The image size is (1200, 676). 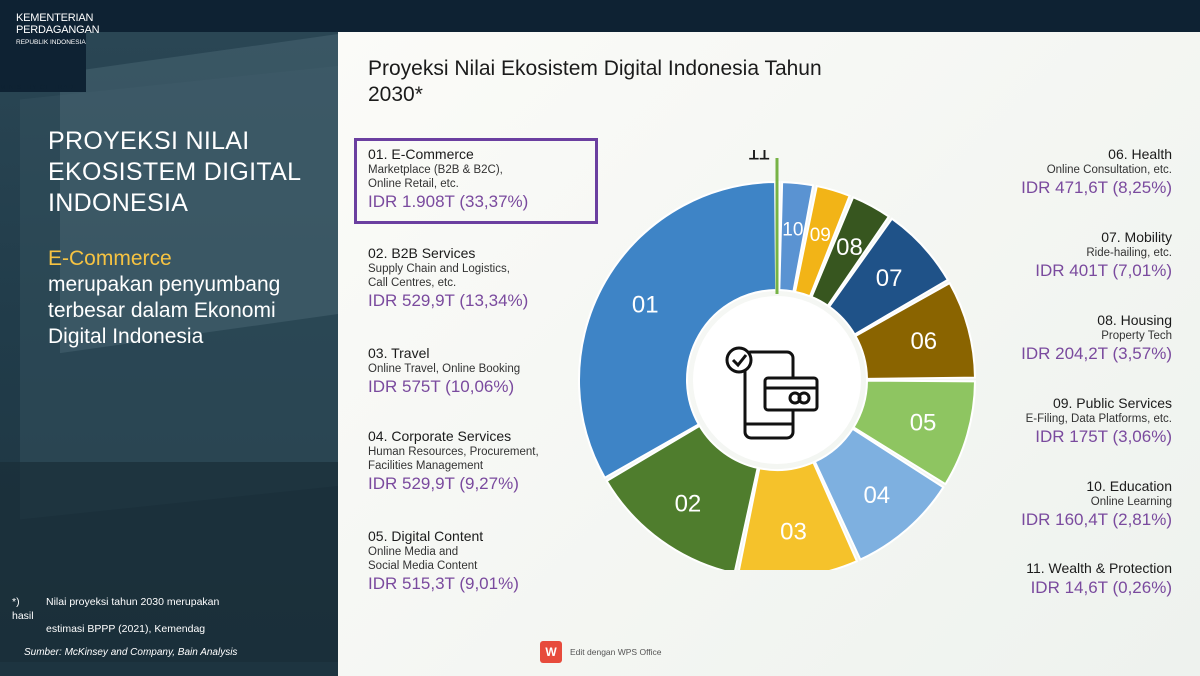 I want to click on legend-desc: E-Filing, Data Platforms, etc., so click(x=1098, y=419).